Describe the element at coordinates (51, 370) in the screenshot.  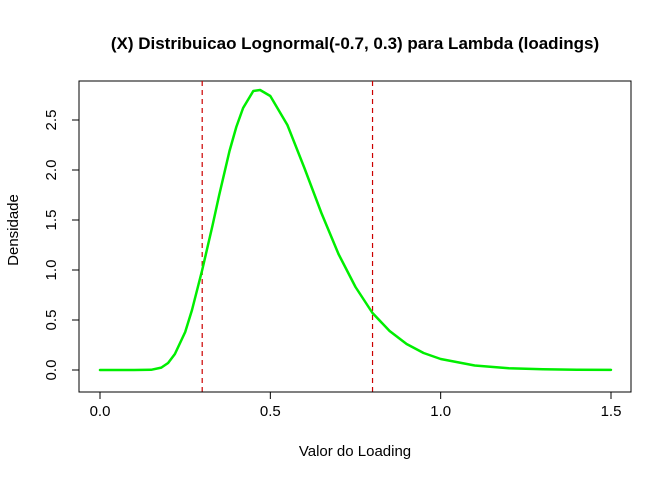
I see `y-tick-label: 0.0` at that location.